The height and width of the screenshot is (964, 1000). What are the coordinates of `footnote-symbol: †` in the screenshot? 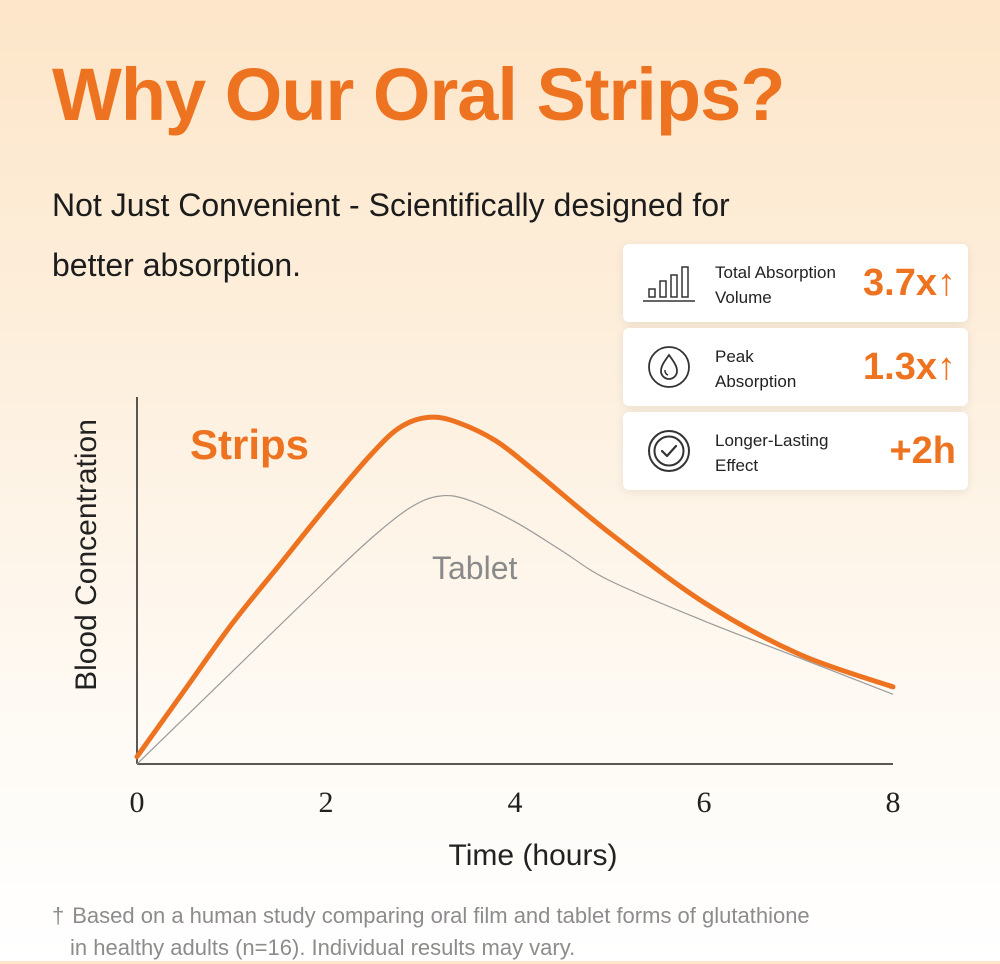 It's located at (58, 915).